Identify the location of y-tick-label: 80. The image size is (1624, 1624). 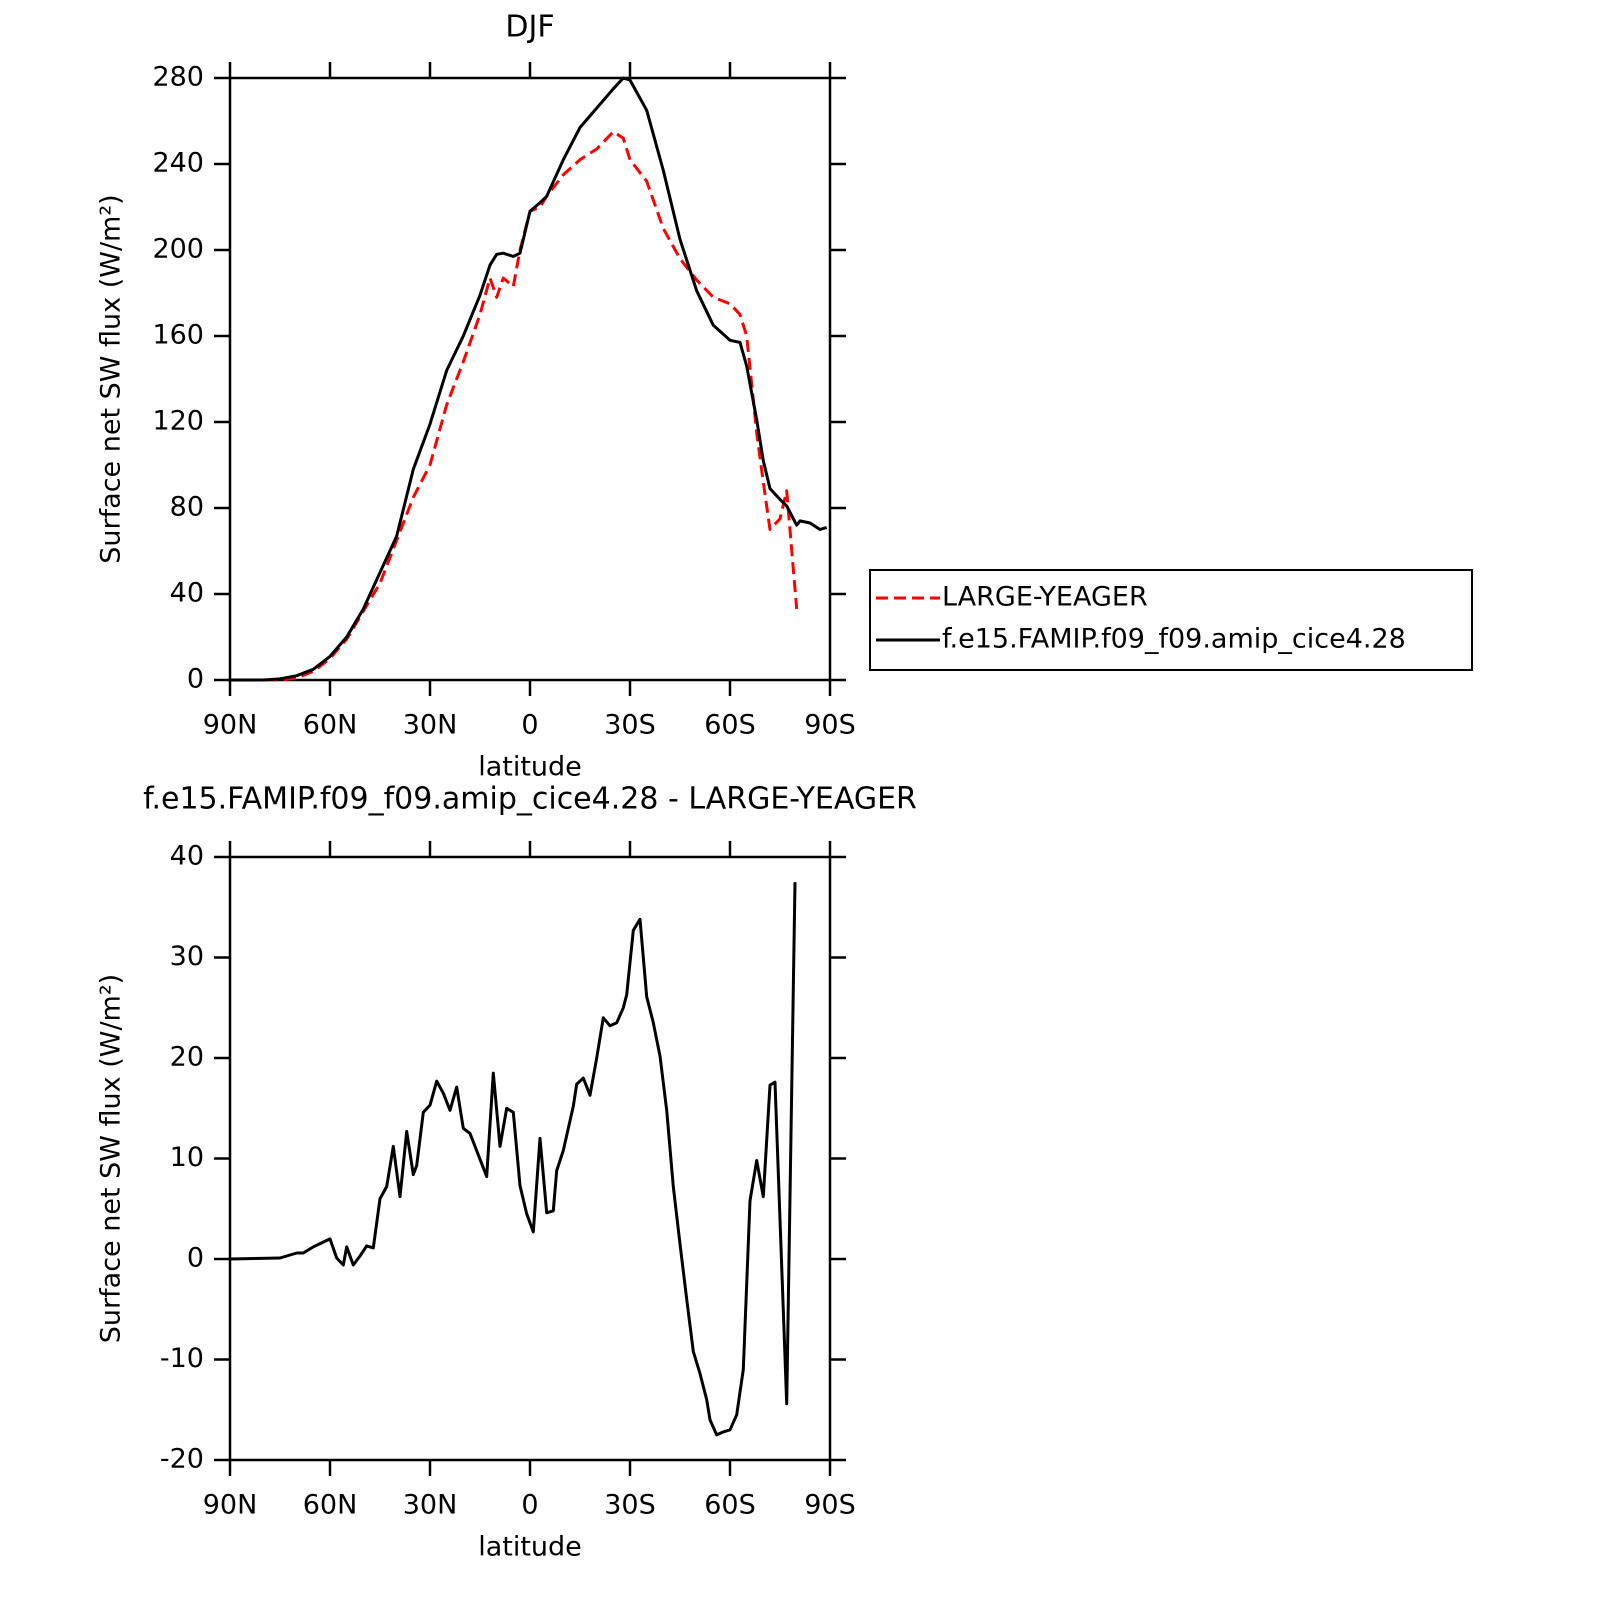
(187, 507).